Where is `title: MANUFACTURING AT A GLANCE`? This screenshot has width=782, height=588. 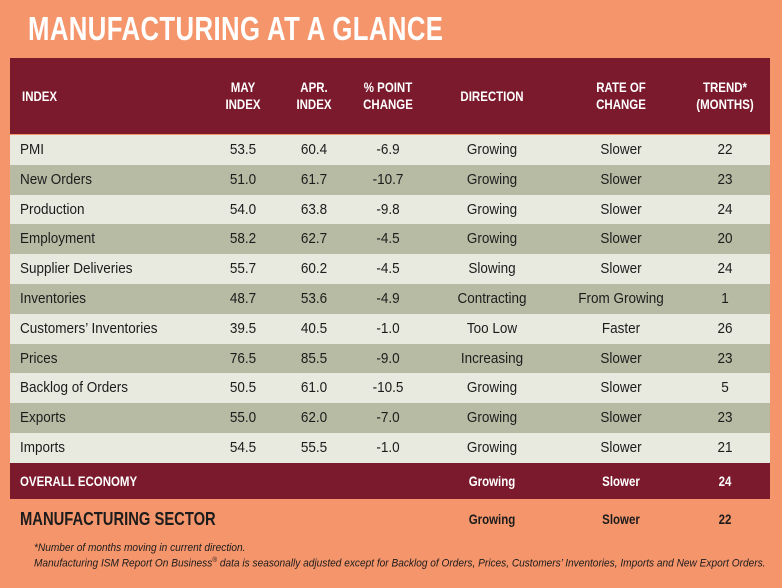 title: MANUFACTURING AT A GLANCE is located at coordinates (236, 28).